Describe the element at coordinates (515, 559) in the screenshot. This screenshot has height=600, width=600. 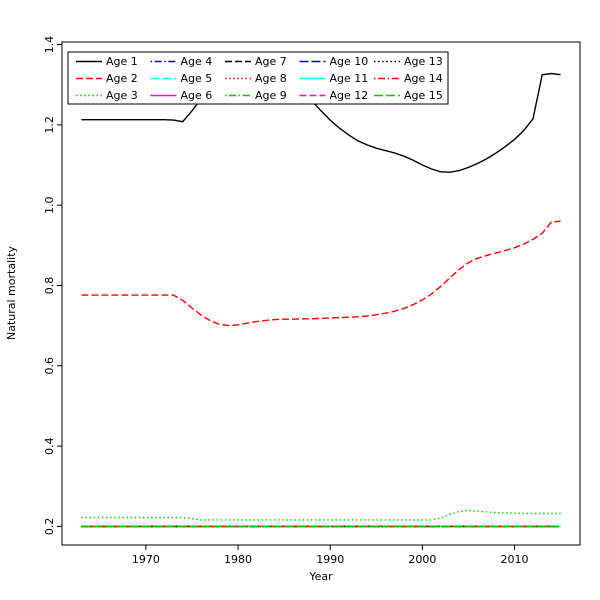
I see `x-tick-label: 2010` at that location.